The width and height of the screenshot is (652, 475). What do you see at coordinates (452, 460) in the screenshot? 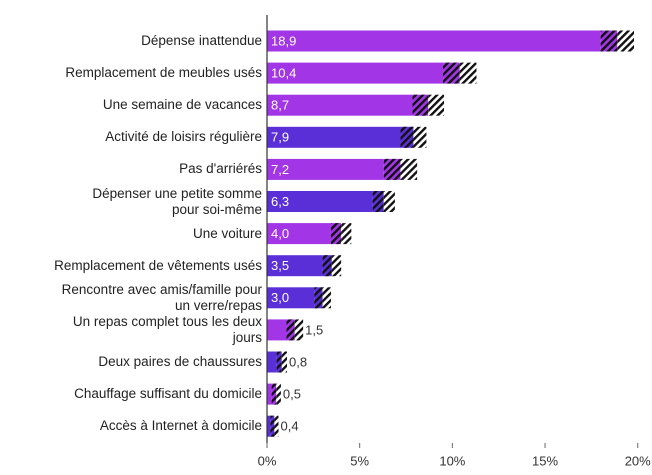
I see `x-tick-label: 10%` at bounding box center [452, 460].